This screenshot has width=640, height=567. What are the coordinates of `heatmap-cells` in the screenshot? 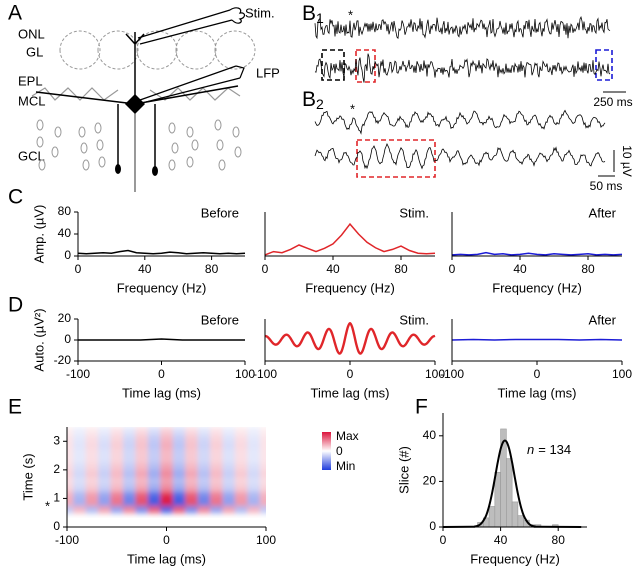 It's located at (166, 470).